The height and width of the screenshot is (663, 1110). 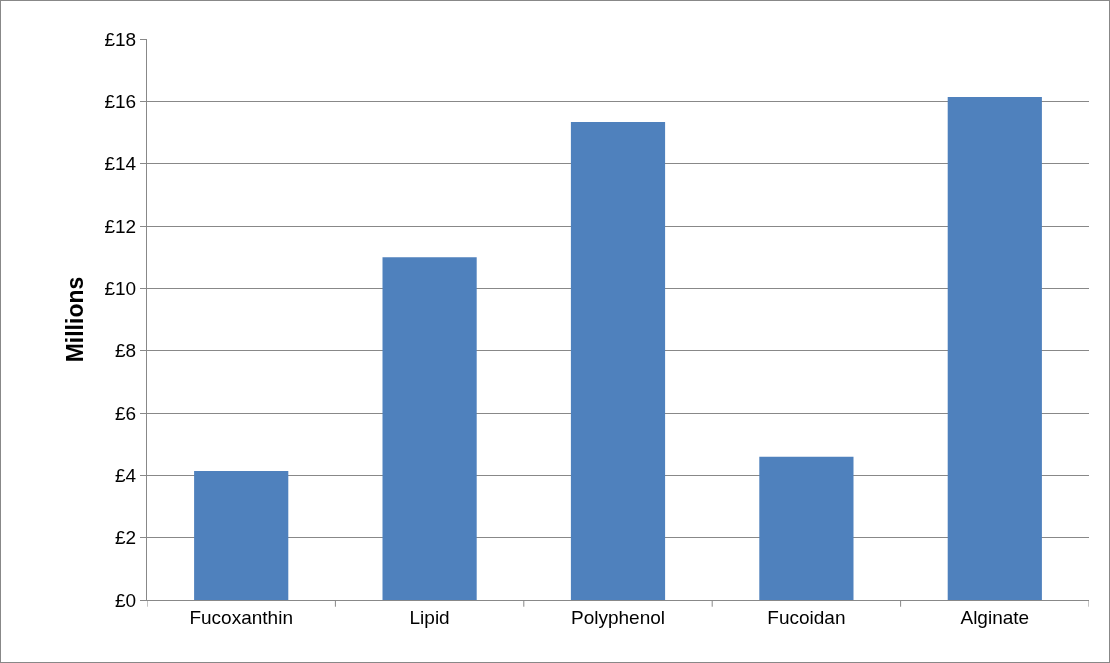 What do you see at coordinates (74, 319) in the screenshot?
I see `y-axis-title: Millions` at bounding box center [74, 319].